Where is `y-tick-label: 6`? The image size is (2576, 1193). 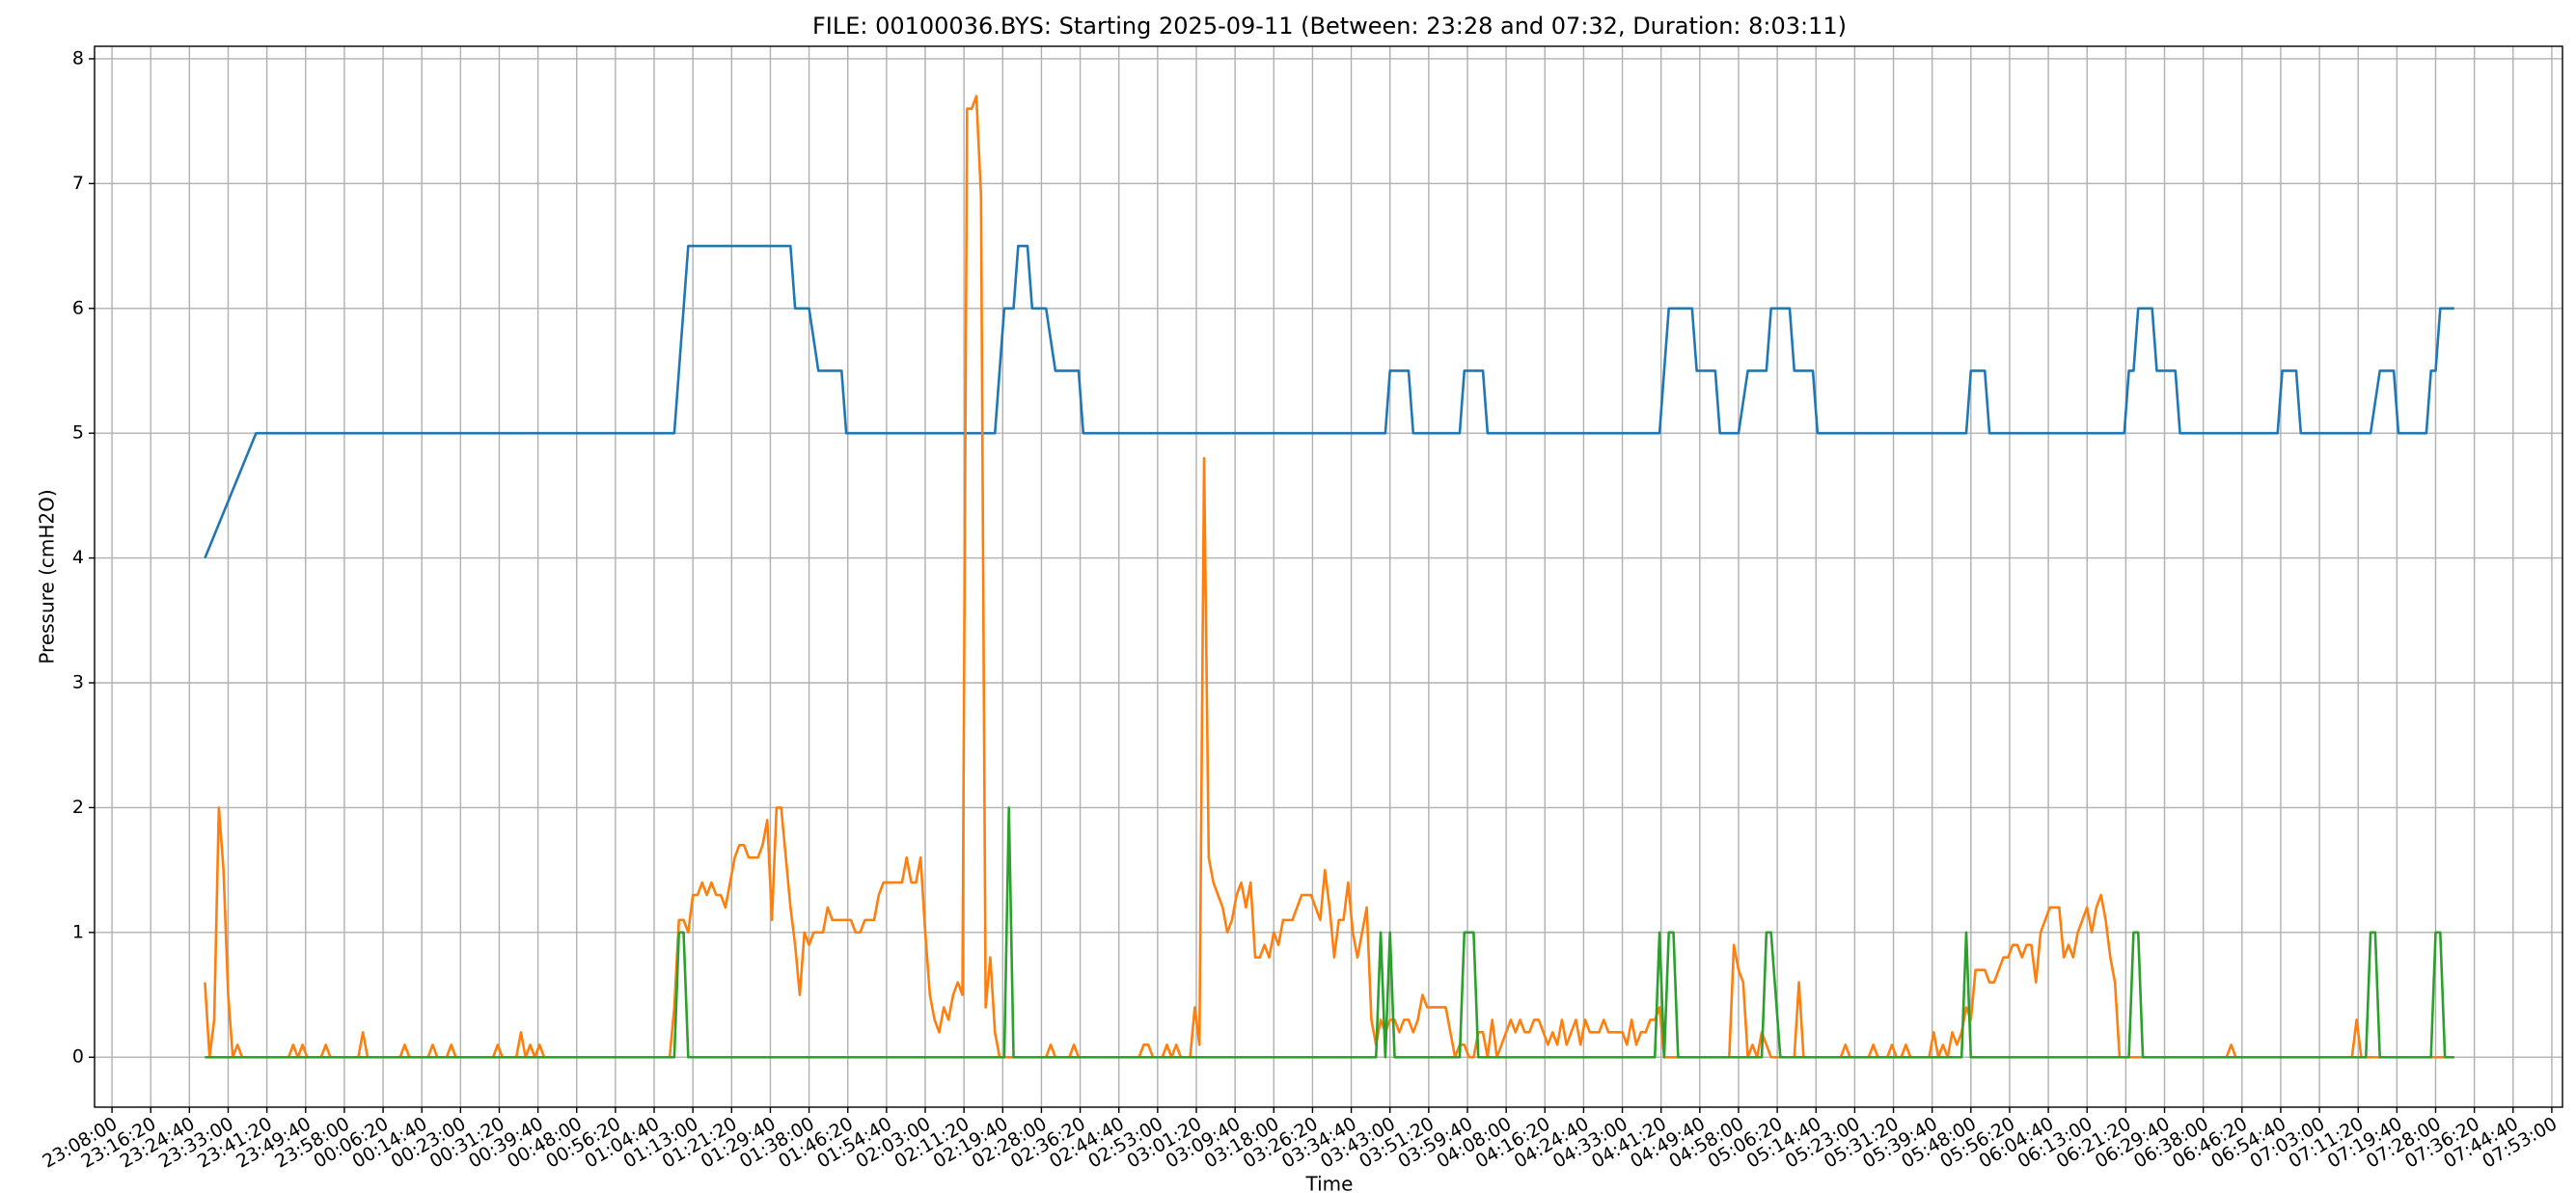
y-tick-label: 6 is located at coordinates (78, 307).